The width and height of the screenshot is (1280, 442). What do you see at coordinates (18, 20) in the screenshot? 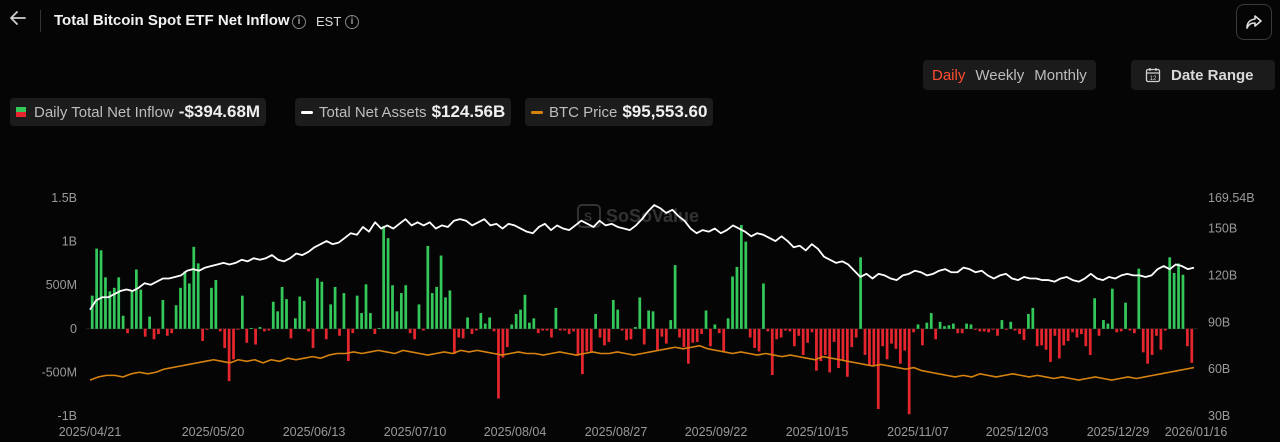
I see `back-arrow-icon` at bounding box center [18, 20].